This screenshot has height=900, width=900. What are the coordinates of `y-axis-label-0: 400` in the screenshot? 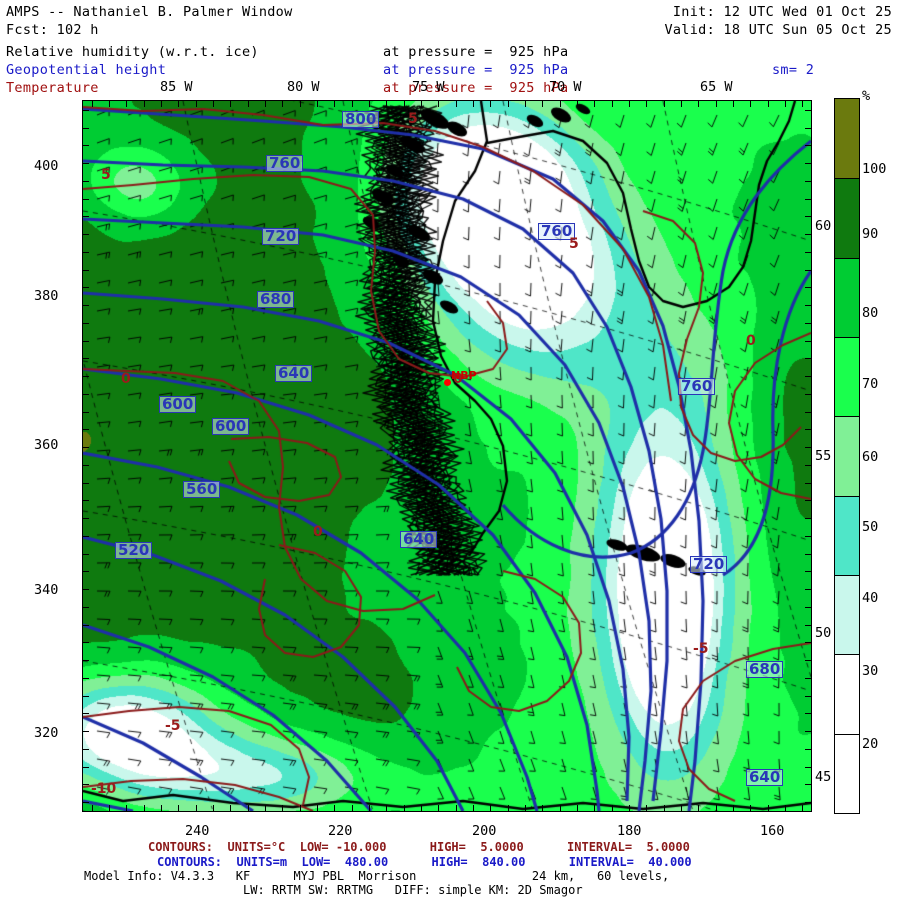 It's located at (46, 166).